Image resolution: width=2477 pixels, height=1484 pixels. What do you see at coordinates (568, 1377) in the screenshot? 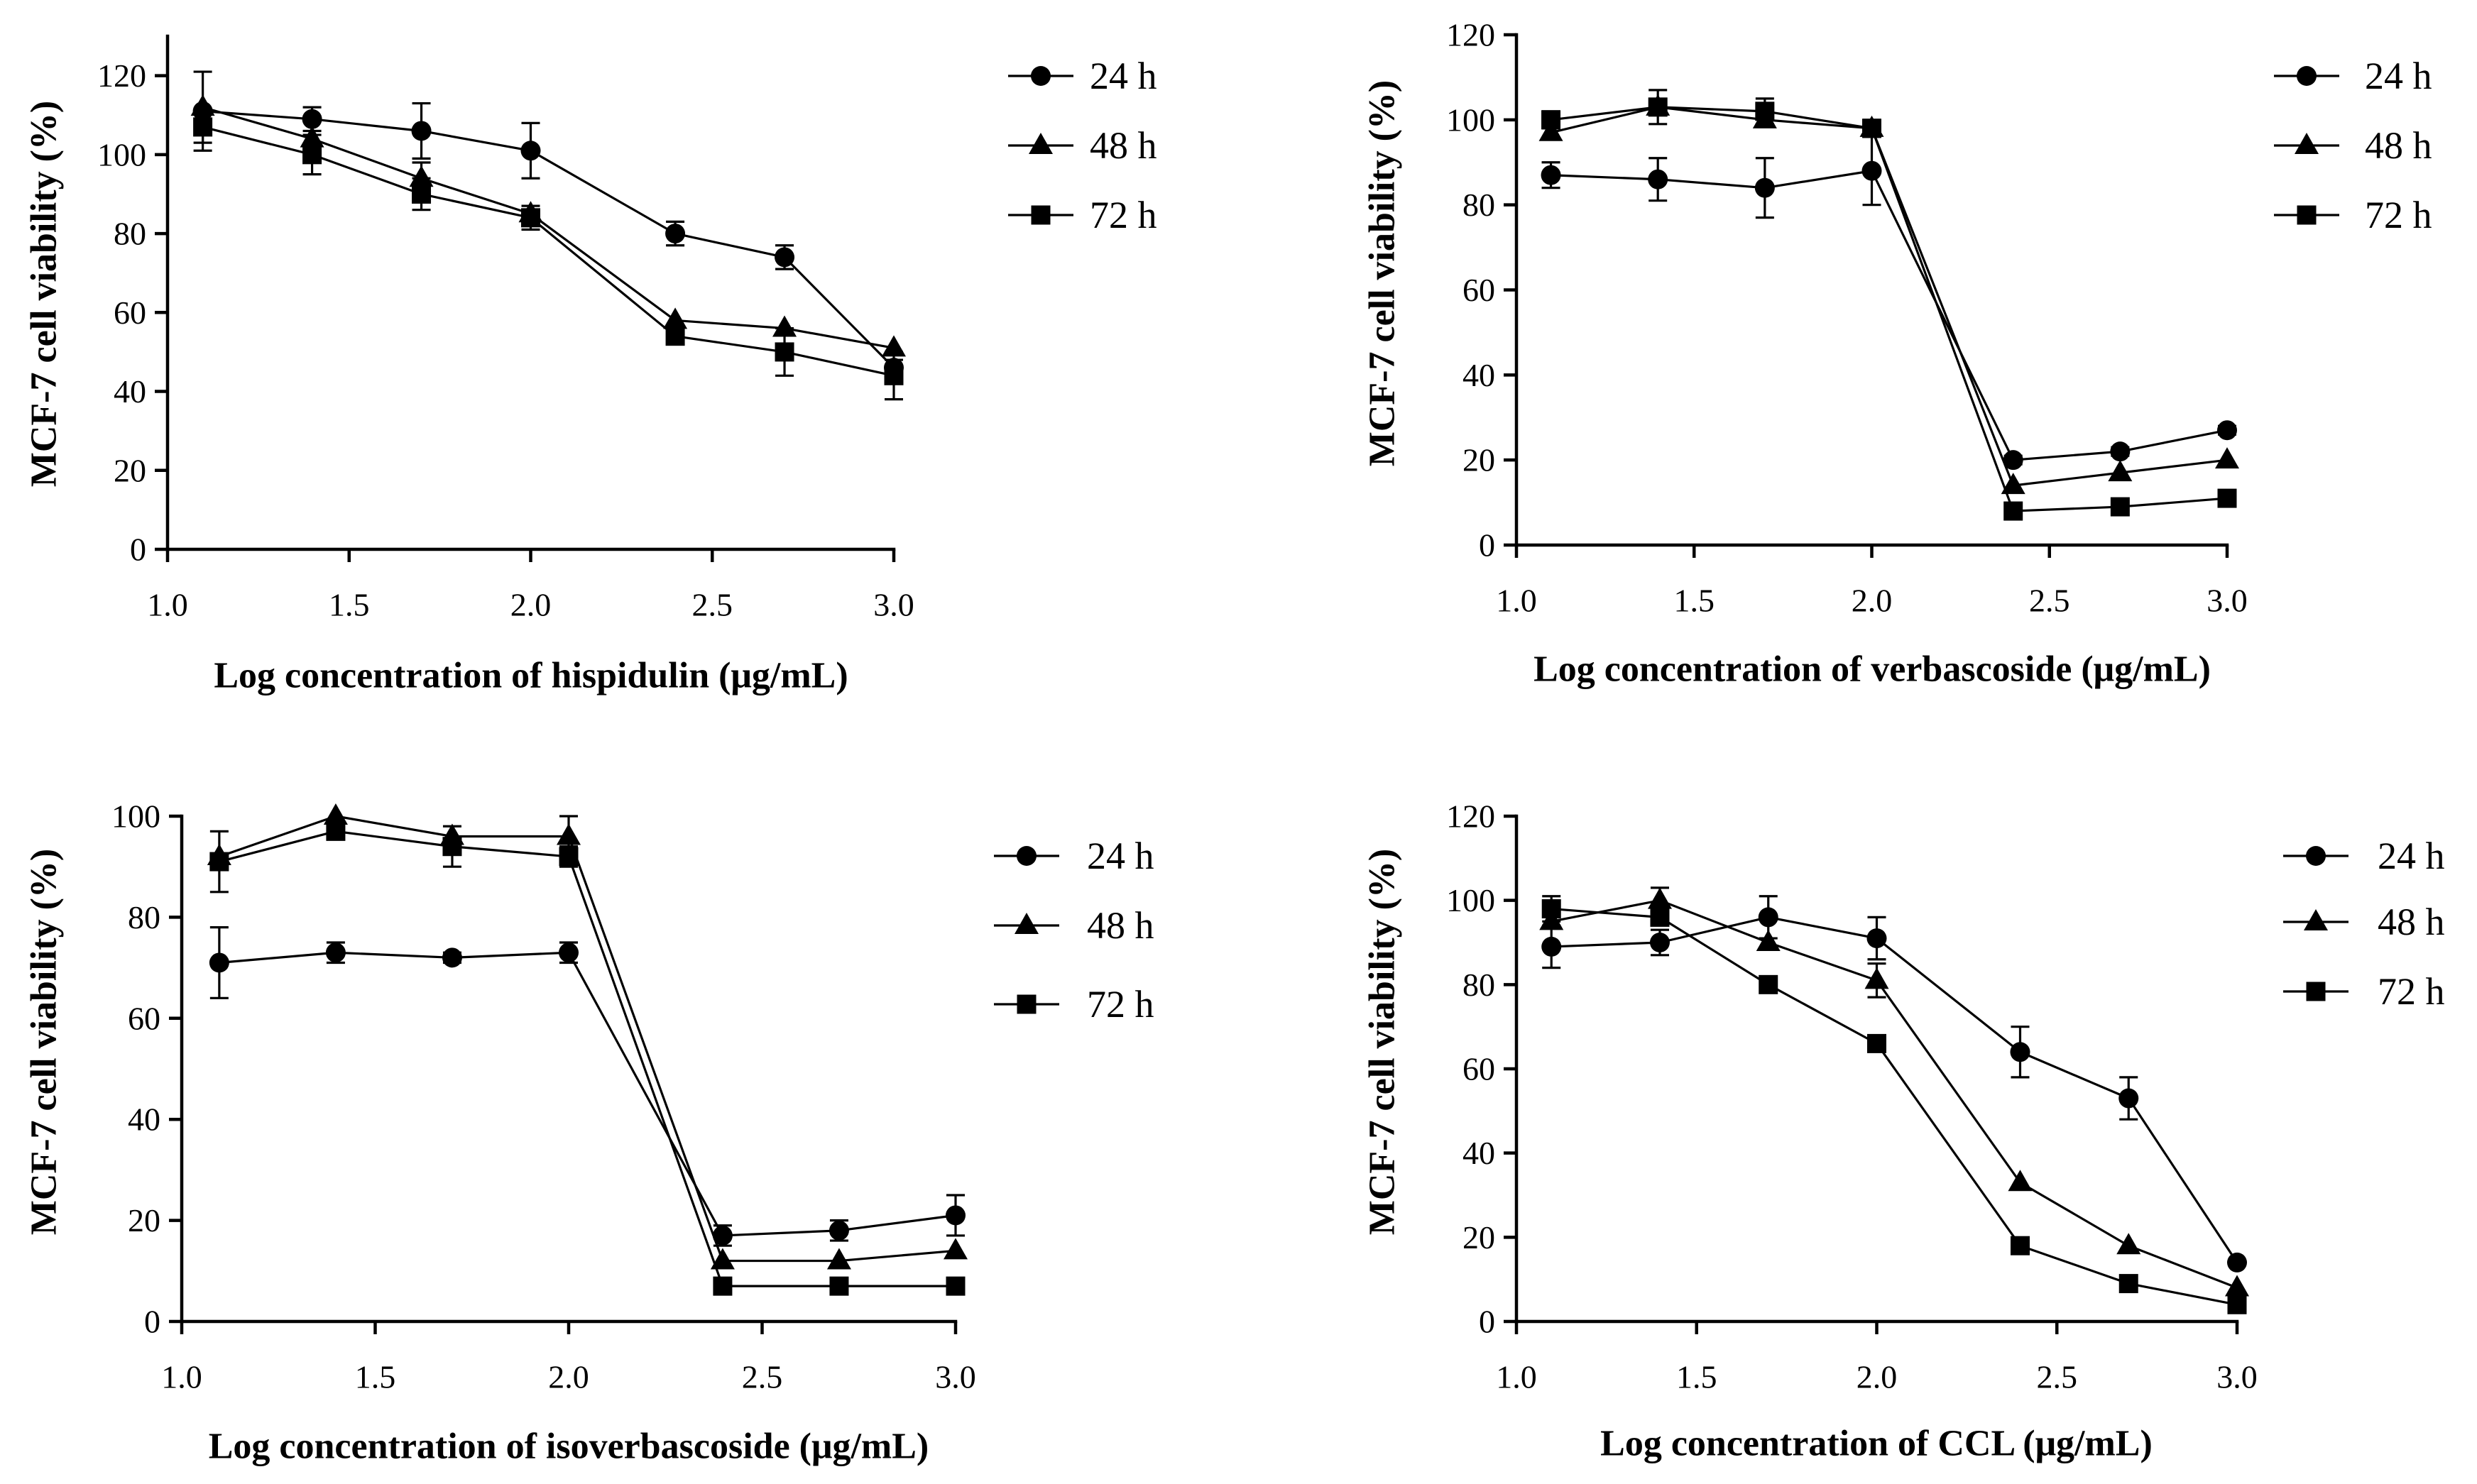
I see `x-tick-label: 2.0` at bounding box center [568, 1377].